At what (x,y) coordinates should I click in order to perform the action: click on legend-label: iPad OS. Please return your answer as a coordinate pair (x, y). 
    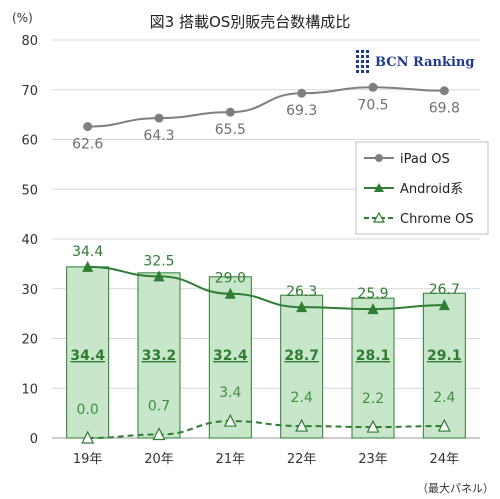
    Looking at the image, I should click on (425, 159).